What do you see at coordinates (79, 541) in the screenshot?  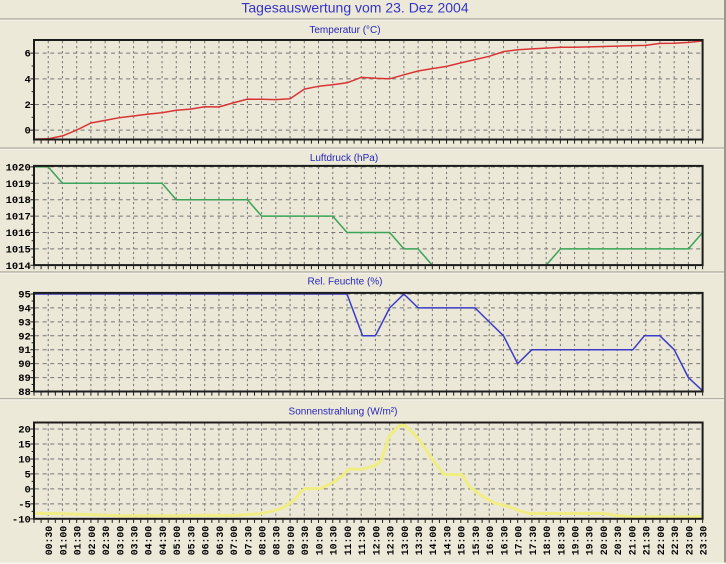 I see `svg-text: 01:30` at bounding box center [79, 541].